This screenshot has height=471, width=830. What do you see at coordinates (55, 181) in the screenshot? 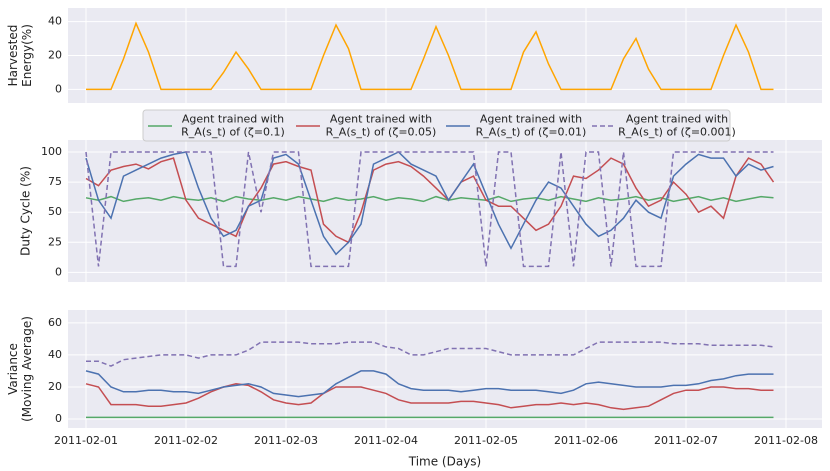
I see `y-tick-label: 75` at bounding box center [55, 181].